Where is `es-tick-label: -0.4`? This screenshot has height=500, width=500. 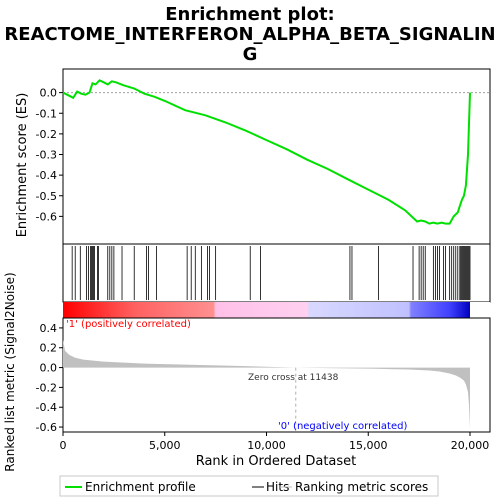 es-tick-label: -0.4 is located at coordinates (46, 175).